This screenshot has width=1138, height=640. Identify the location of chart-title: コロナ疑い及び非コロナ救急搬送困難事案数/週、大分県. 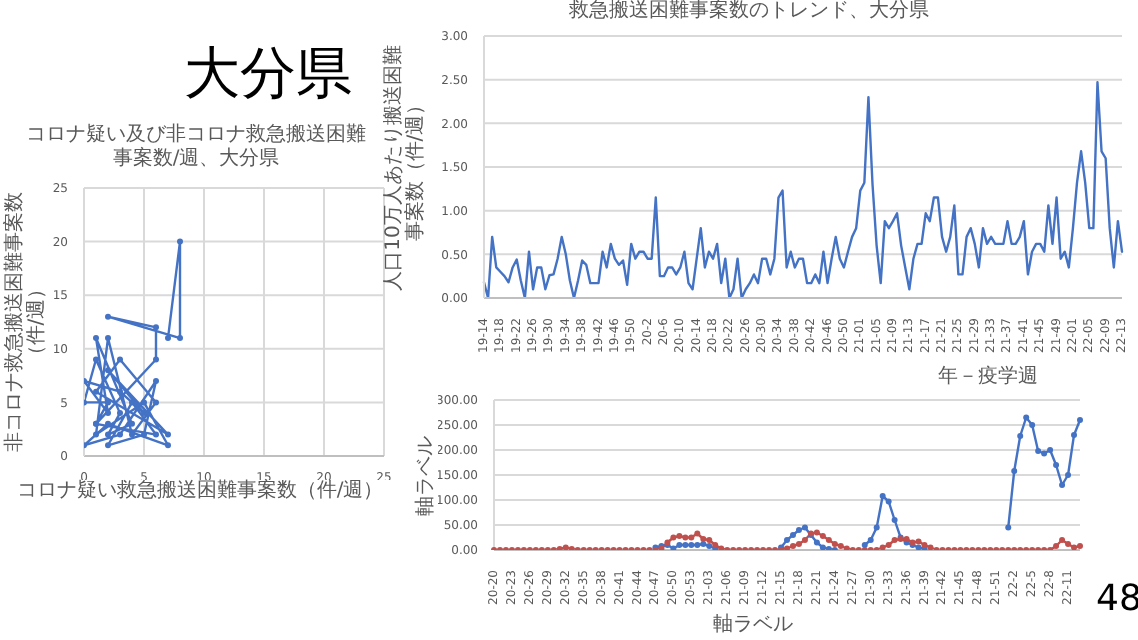
(196, 148).